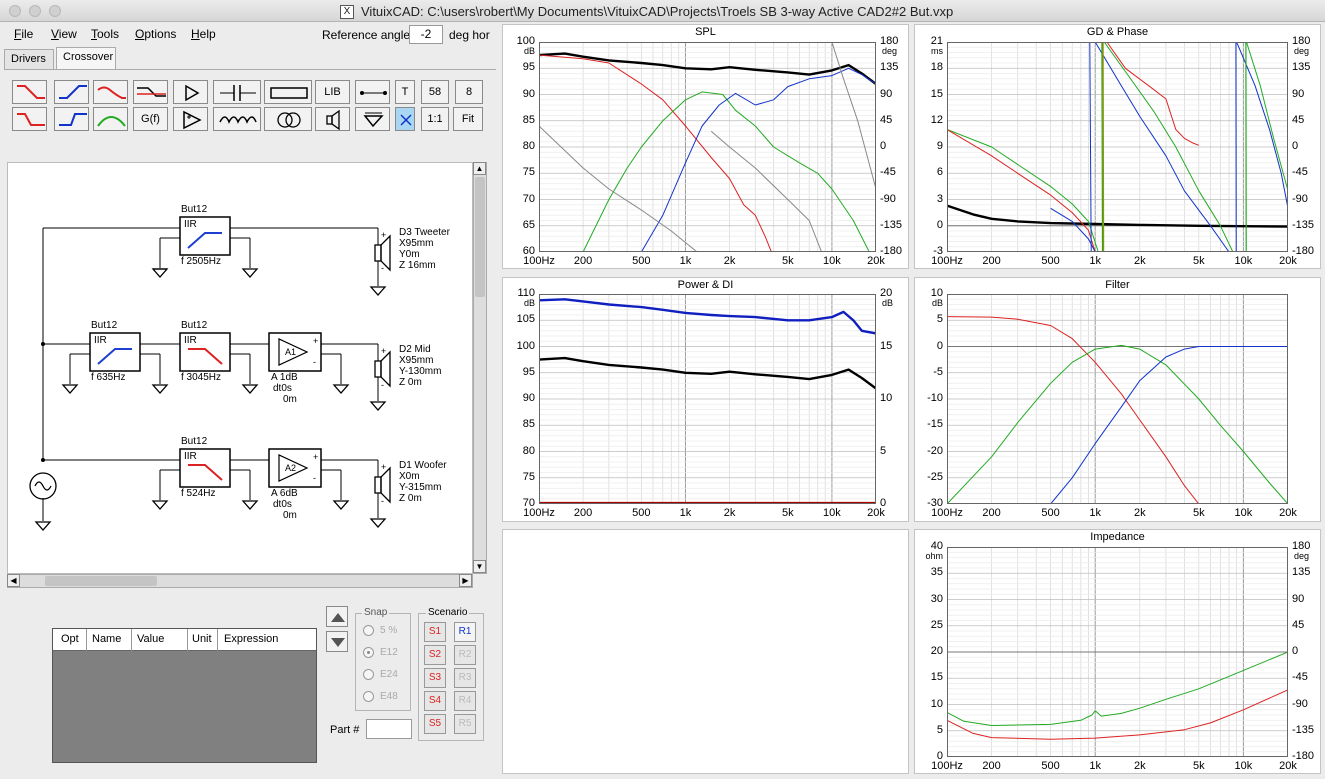 The image size is (1325, 779). Describe the element at coordinates (288, 92) in the screenshot. I see `resistor-button` at that location.